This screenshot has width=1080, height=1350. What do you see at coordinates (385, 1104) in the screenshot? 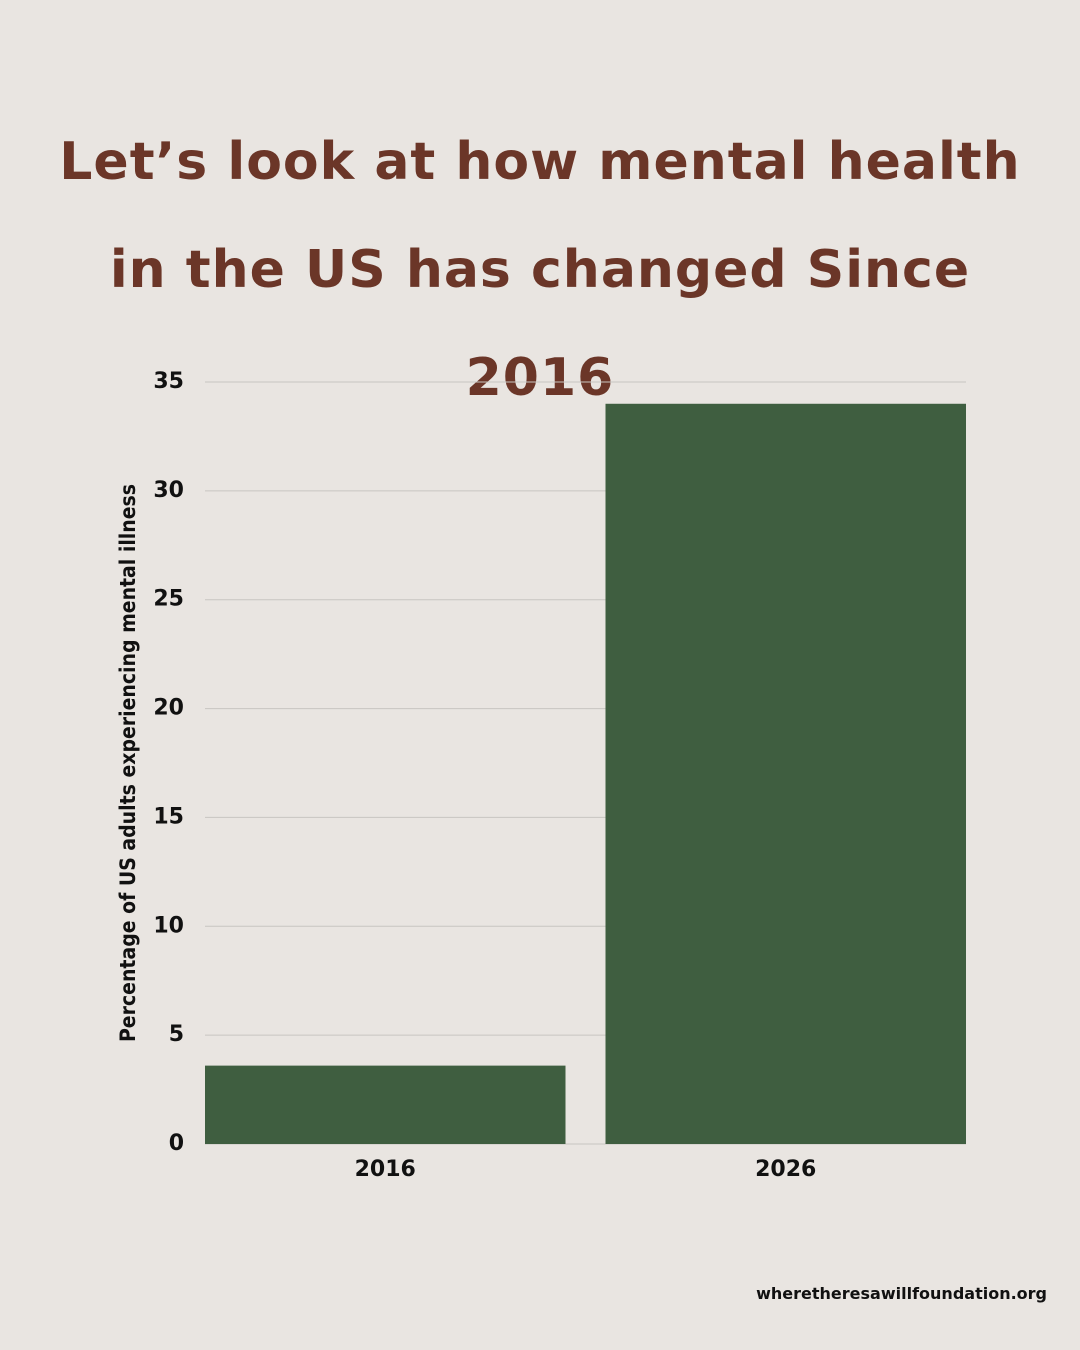
I see `bar-2016` at bounding box center [385, 1104].